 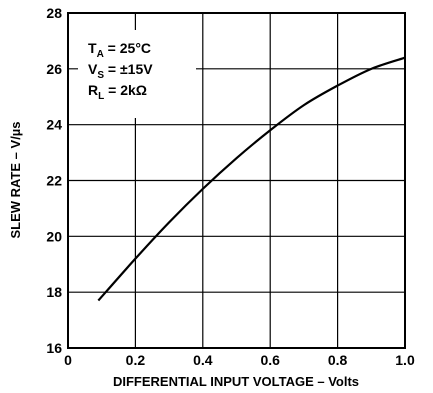 What do you see at coordinates (239, 360) in the screenshot?
I see `x-tick-labels: 0 0.2 0.4 0.6 0.8 1.0` at bounding box center [239, 360].